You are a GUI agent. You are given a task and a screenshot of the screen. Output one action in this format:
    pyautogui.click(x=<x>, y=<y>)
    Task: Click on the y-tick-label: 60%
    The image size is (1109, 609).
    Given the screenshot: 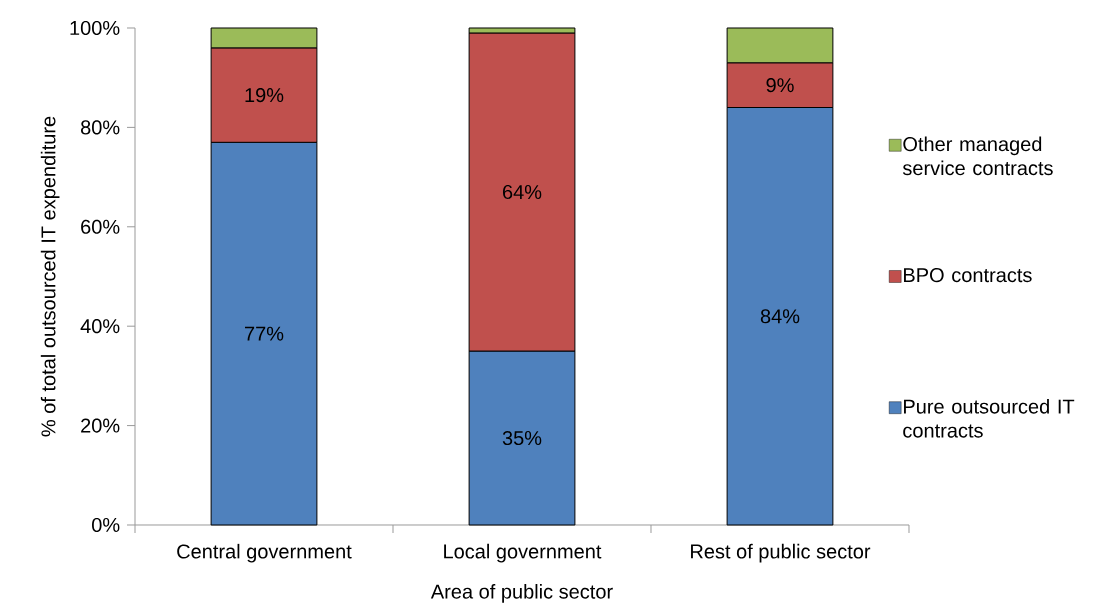 What is the action you would take?
    pyautogui.click(x=100, y=226)
    